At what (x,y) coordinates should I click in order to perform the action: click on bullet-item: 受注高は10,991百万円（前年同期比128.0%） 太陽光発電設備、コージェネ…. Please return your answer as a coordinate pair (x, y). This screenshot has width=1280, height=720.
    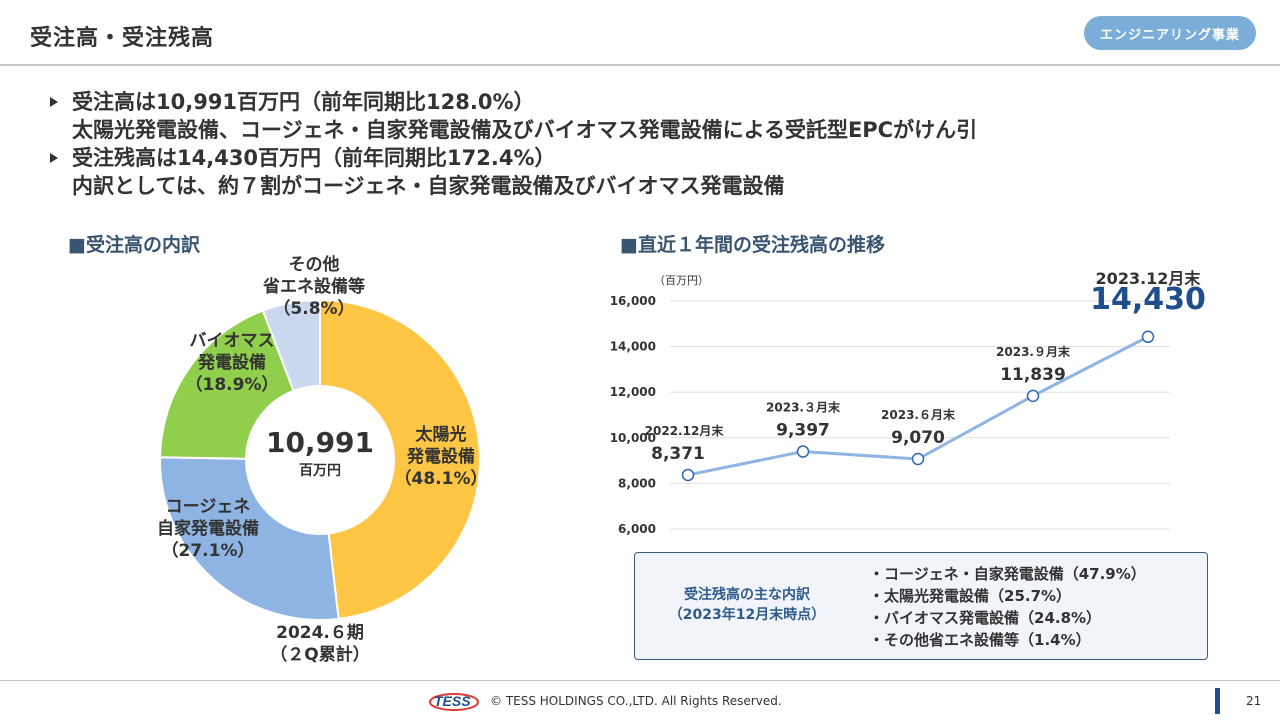
    Looking at the image, I should click on (646, 116).